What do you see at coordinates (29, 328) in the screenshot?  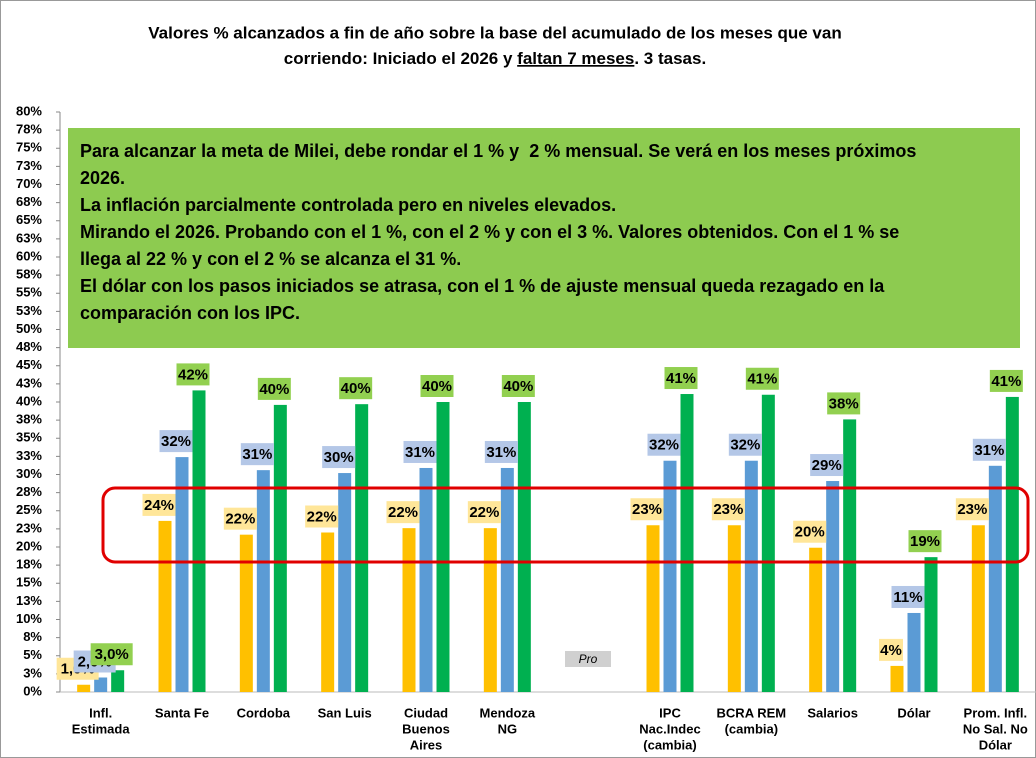 I see `y-tick-label: 50%` at bounding box center [29, 328].